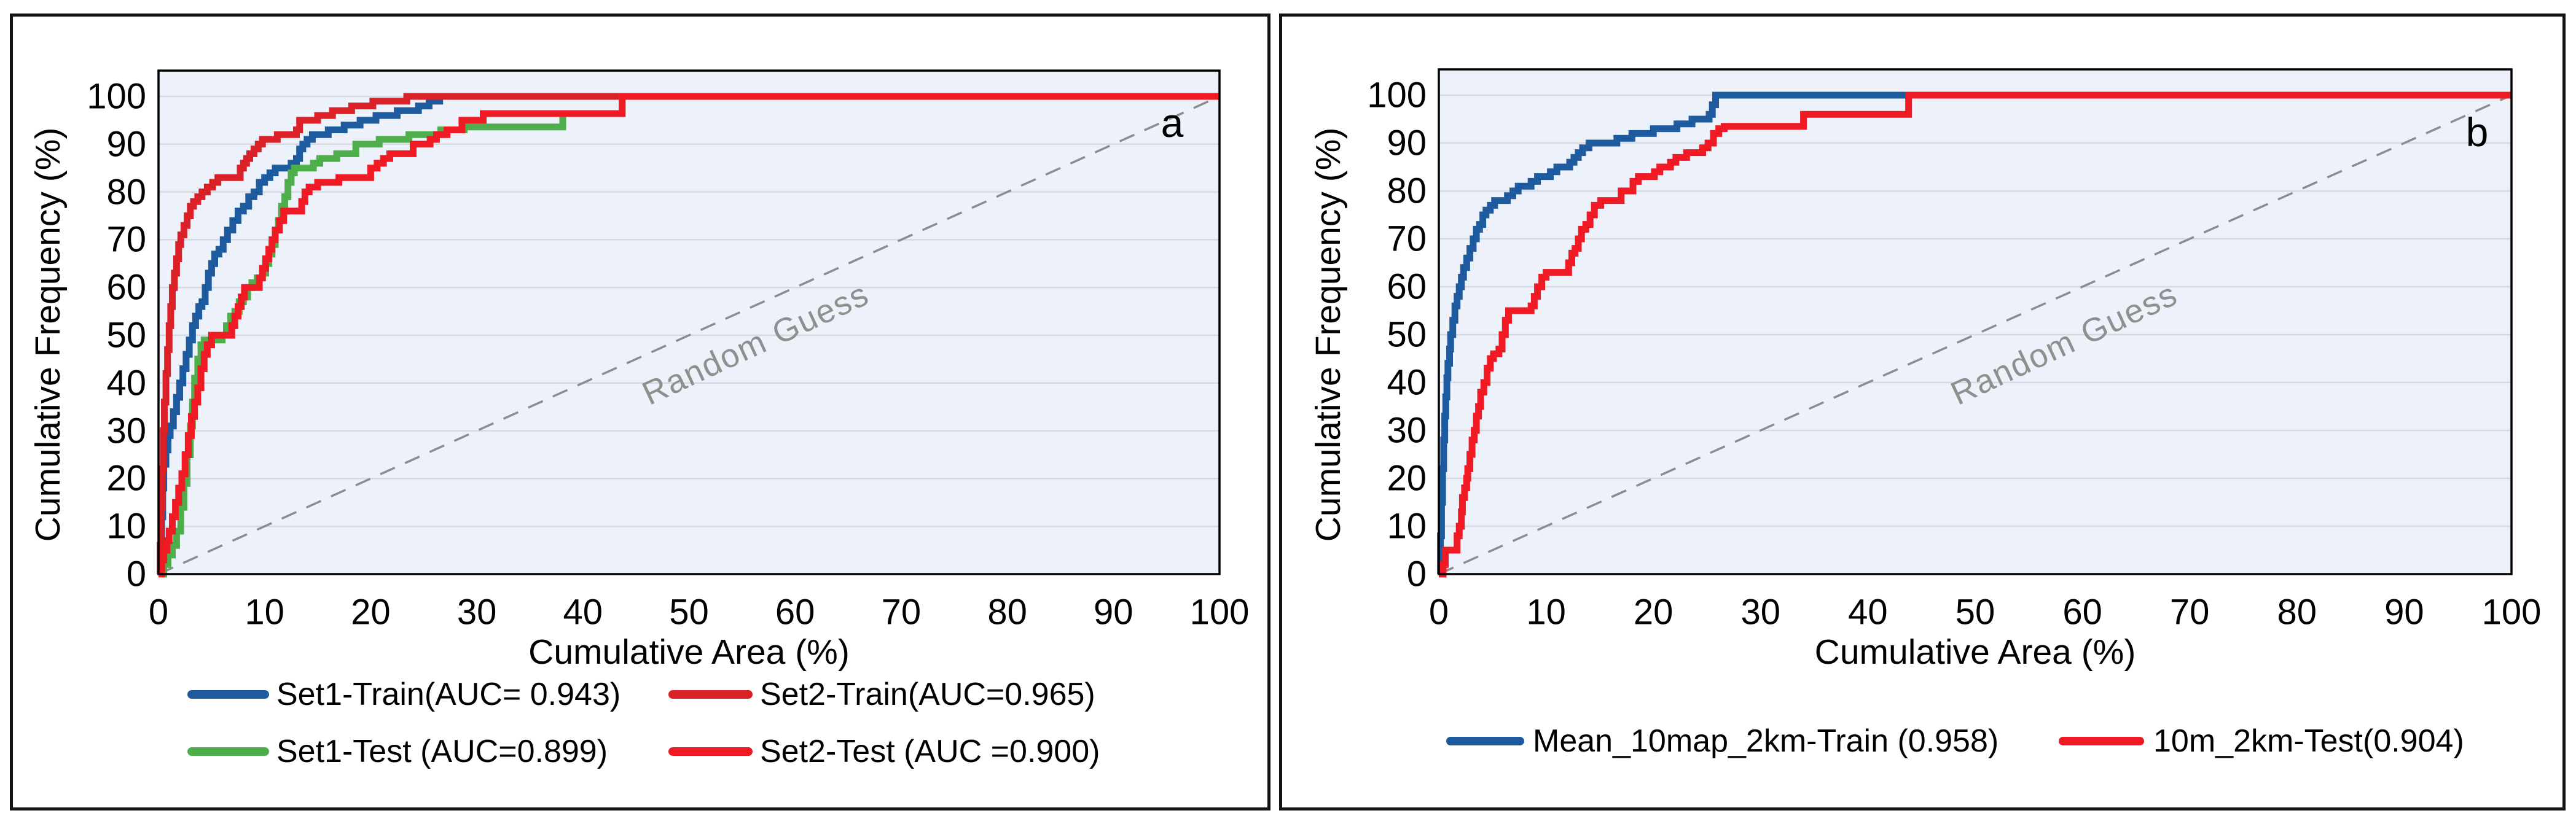  I want to click on legend-label: Mean_10map_2km-Train (0.958), so click(1766, 741).